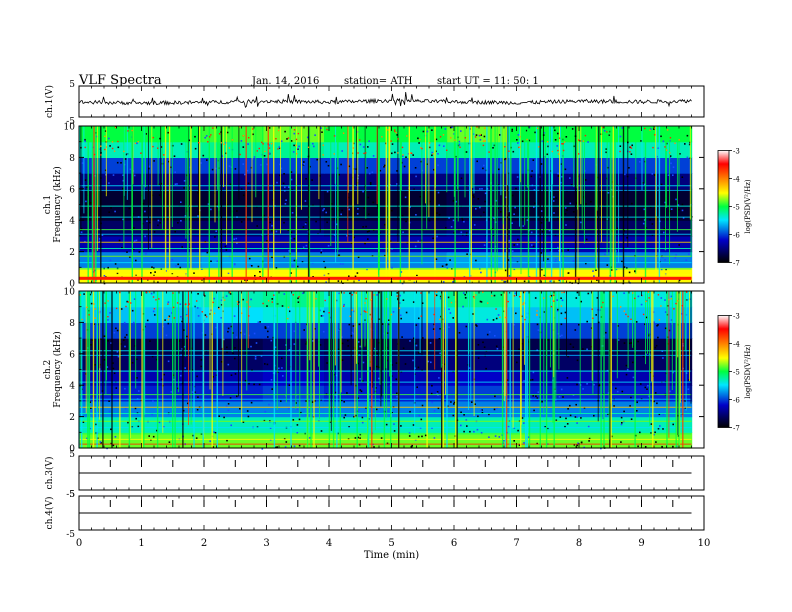 This screenshot has height=612, width=792. Describe the element at coordinates (579, 543) in the screenshot. I see `x-tick-label: 8` at that location.